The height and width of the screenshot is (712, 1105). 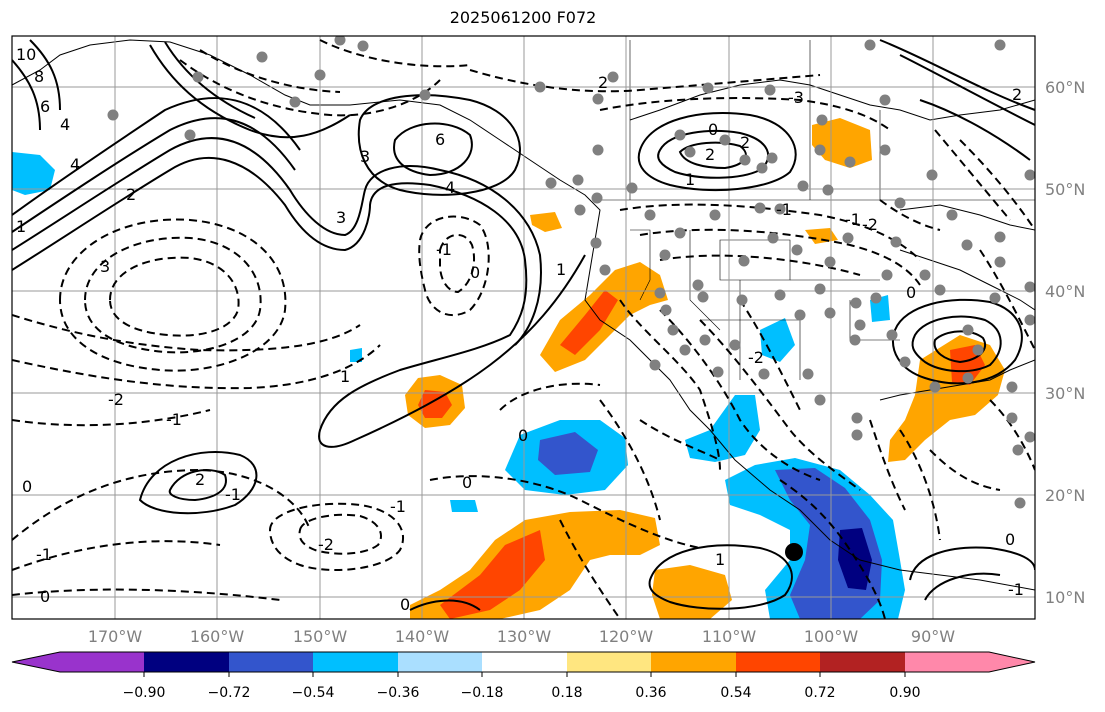 I want to click on contour-label: -3, so click(x=796, y=97).